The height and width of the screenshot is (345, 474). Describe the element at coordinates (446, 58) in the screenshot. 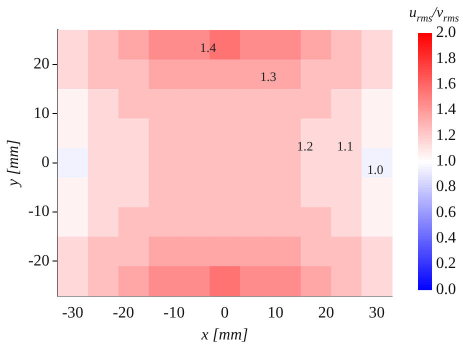

I see `color-bar-label: 1.8` at that location.